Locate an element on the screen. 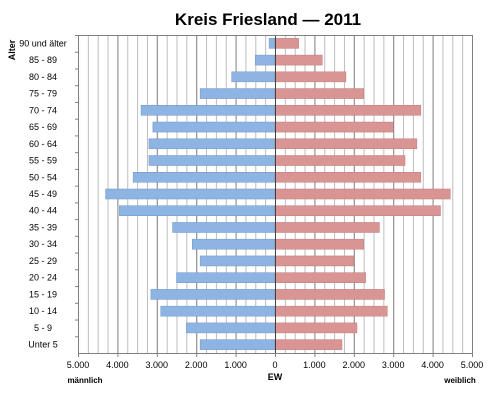  category-label: 30 - 34 is located at coordinates (43, 244).